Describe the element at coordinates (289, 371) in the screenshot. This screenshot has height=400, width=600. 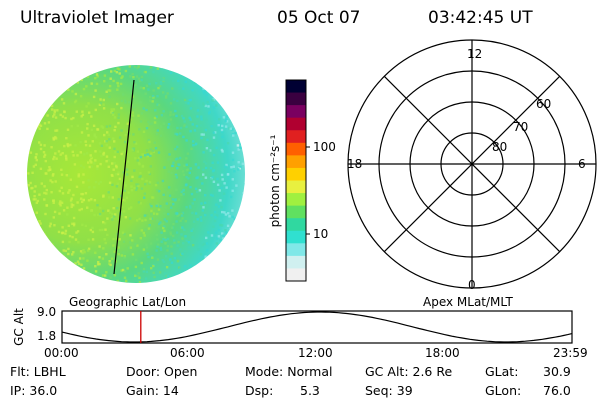
I see `mode-status: Mode: Normal` at that location.